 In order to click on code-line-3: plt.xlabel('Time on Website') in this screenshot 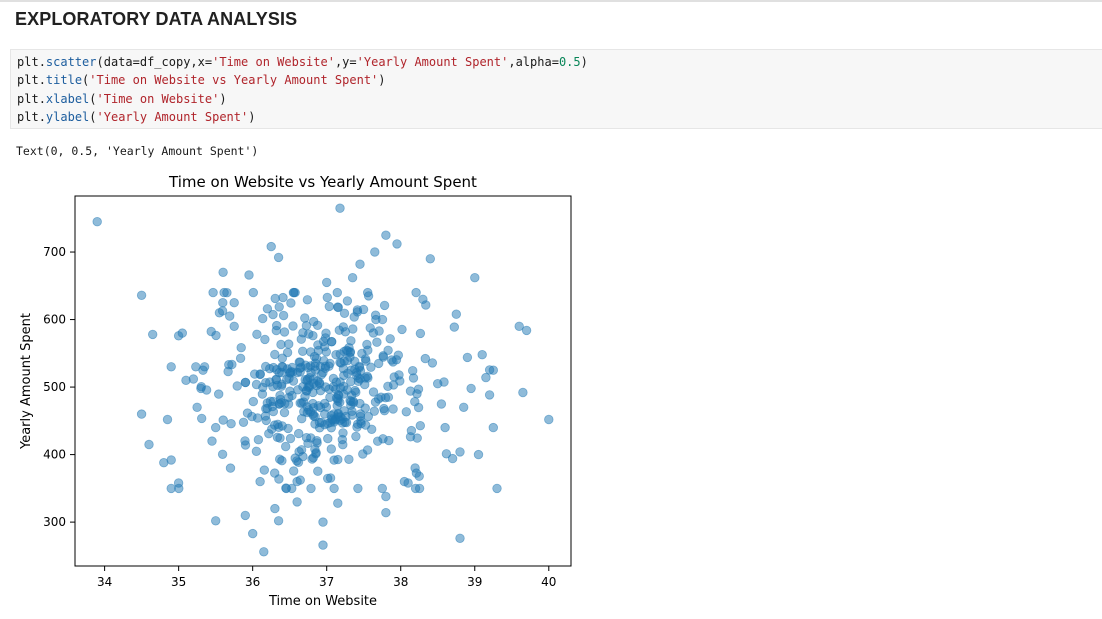, I will do `click(122, 99)`.